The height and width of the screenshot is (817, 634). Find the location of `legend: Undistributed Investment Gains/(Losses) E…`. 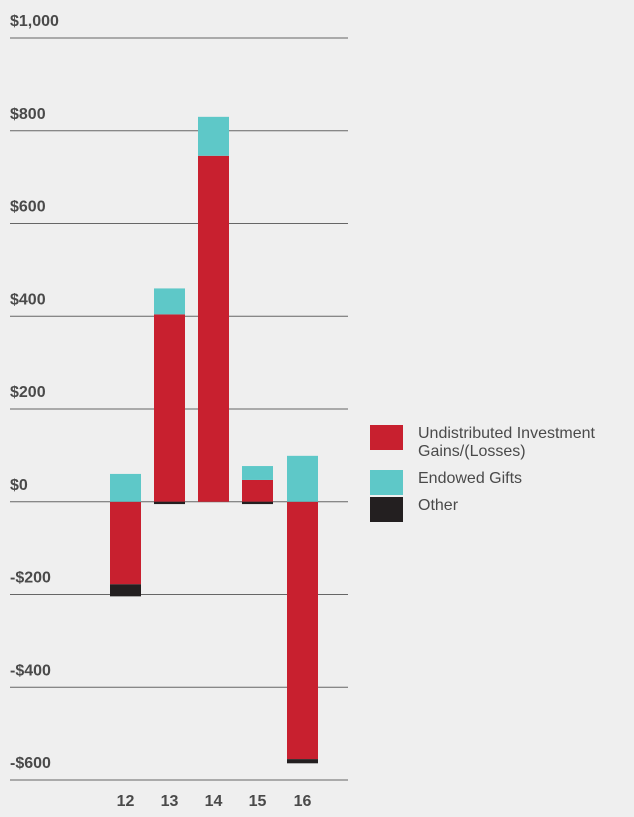

legend: Undistributed Investment Gains/(Losses) E… is located at coordinates (502, 474).